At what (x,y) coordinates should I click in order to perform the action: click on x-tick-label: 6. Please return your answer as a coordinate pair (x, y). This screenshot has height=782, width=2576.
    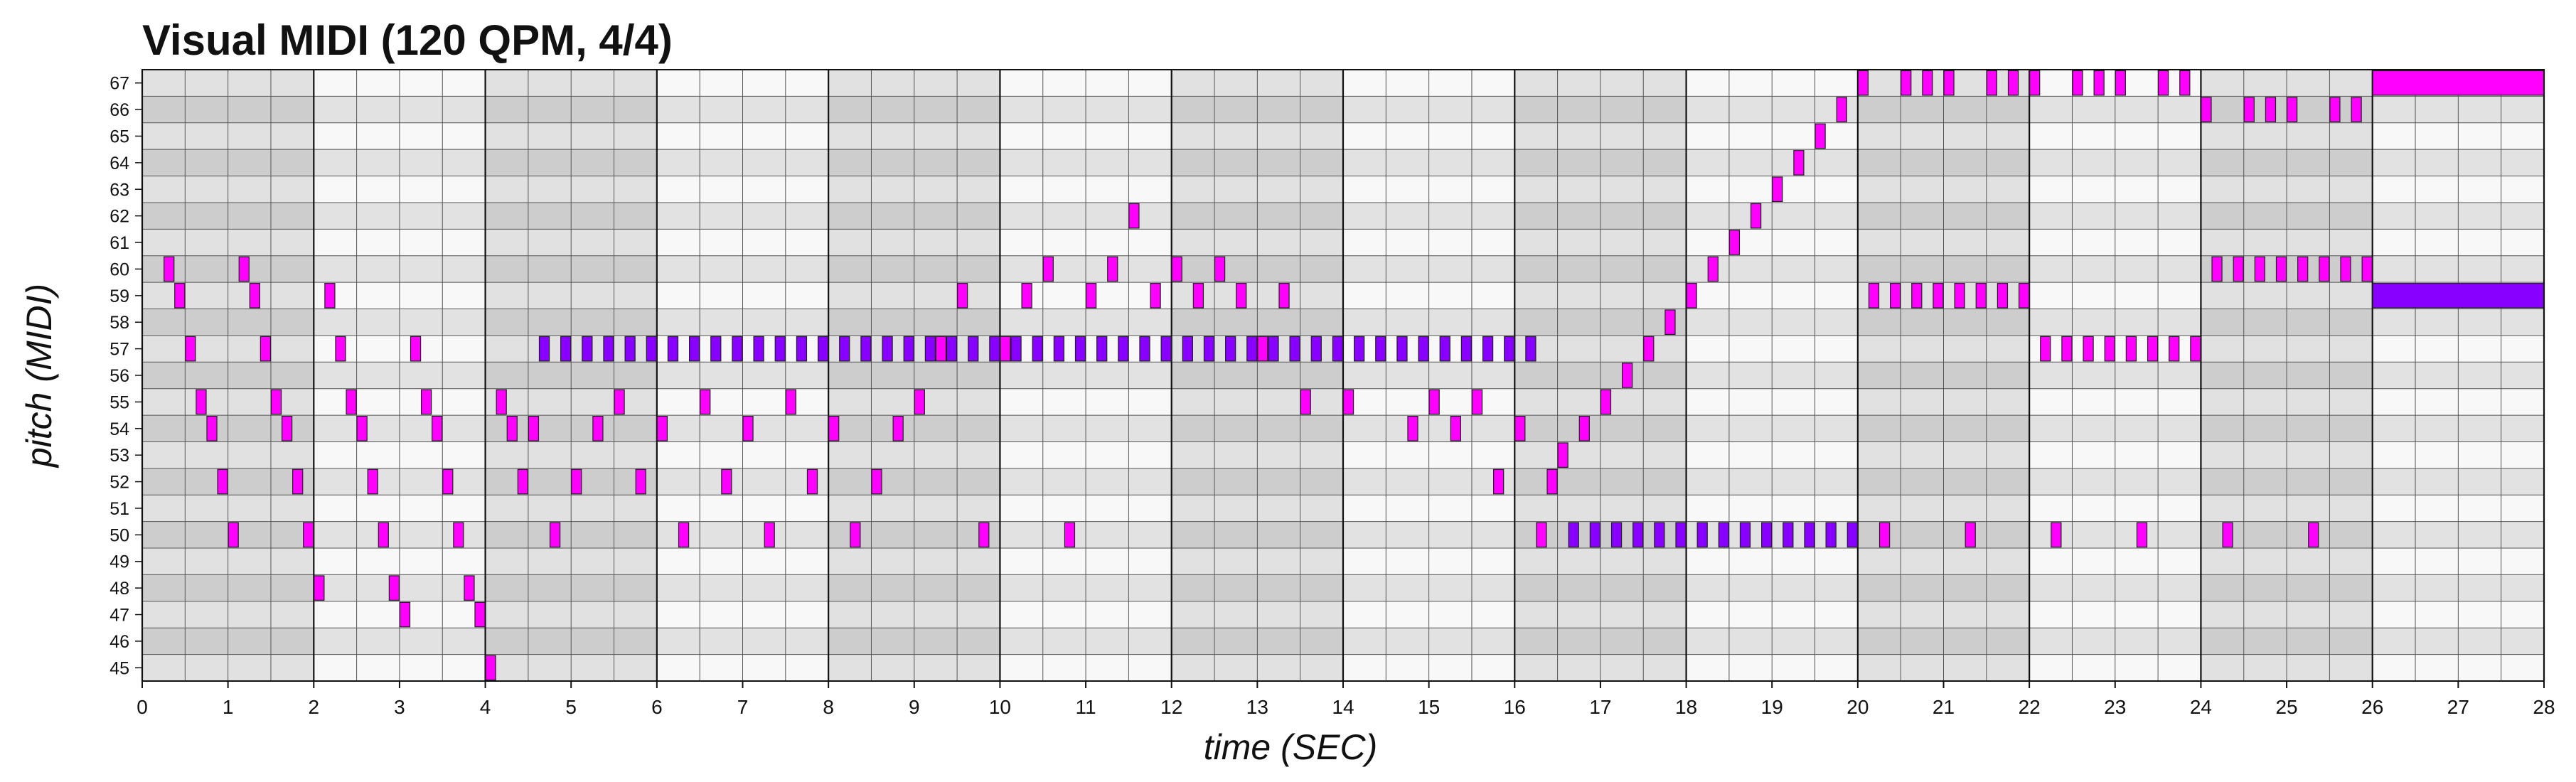
    Looking at the image, I should click on (657, 707).